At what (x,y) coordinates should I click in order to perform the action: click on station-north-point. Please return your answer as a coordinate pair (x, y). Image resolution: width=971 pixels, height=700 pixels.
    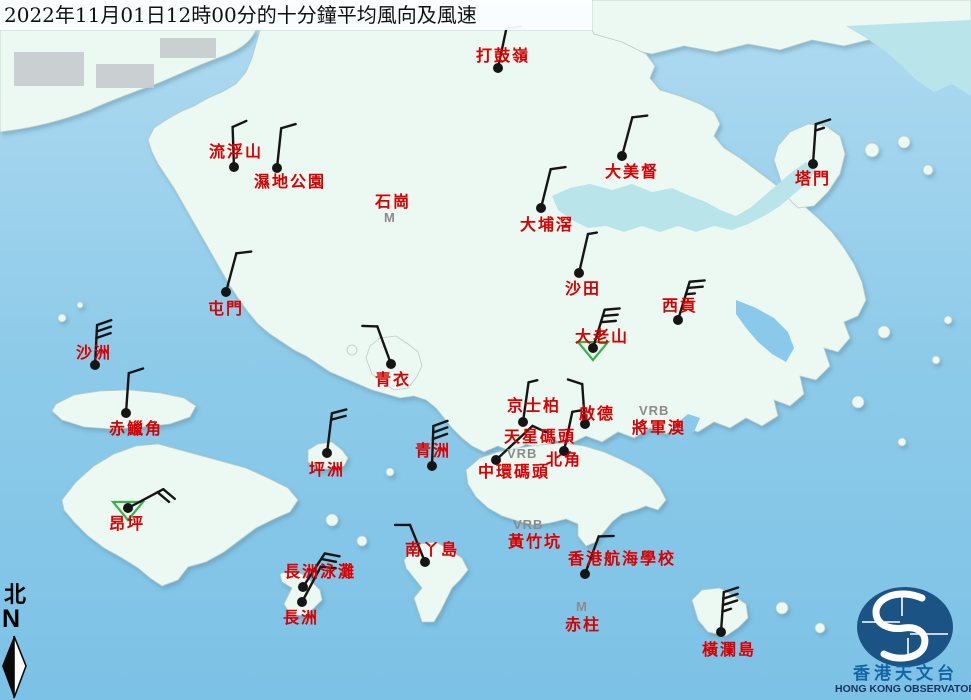
    Looking at the image, I should click on (571, 432).